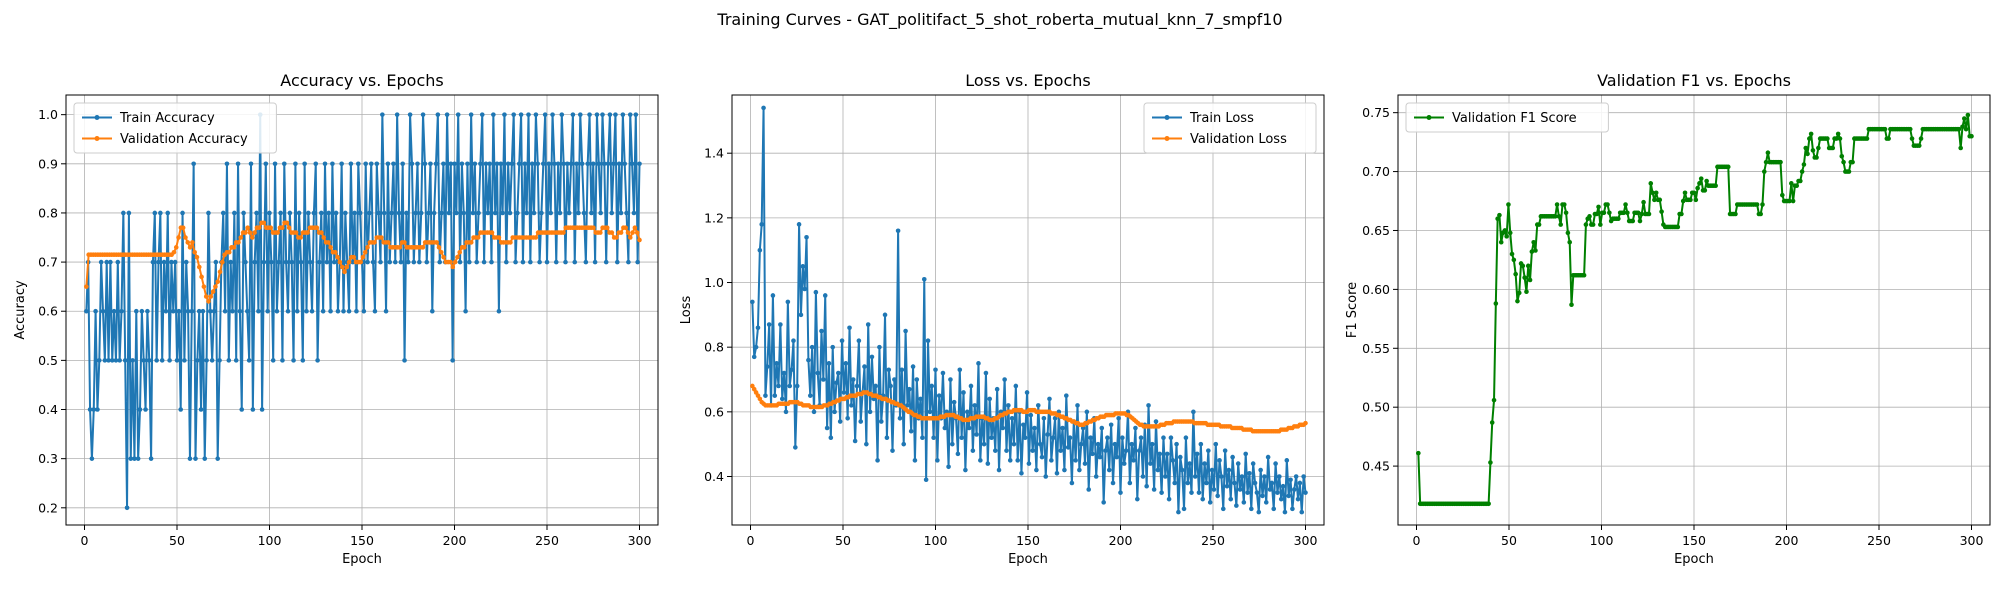 The width and height of the screenshot is (2000, 600). Describe the element at coordinates (1376, 289) in the screenshot. I see `y-tick-label: 0.60` at that location.